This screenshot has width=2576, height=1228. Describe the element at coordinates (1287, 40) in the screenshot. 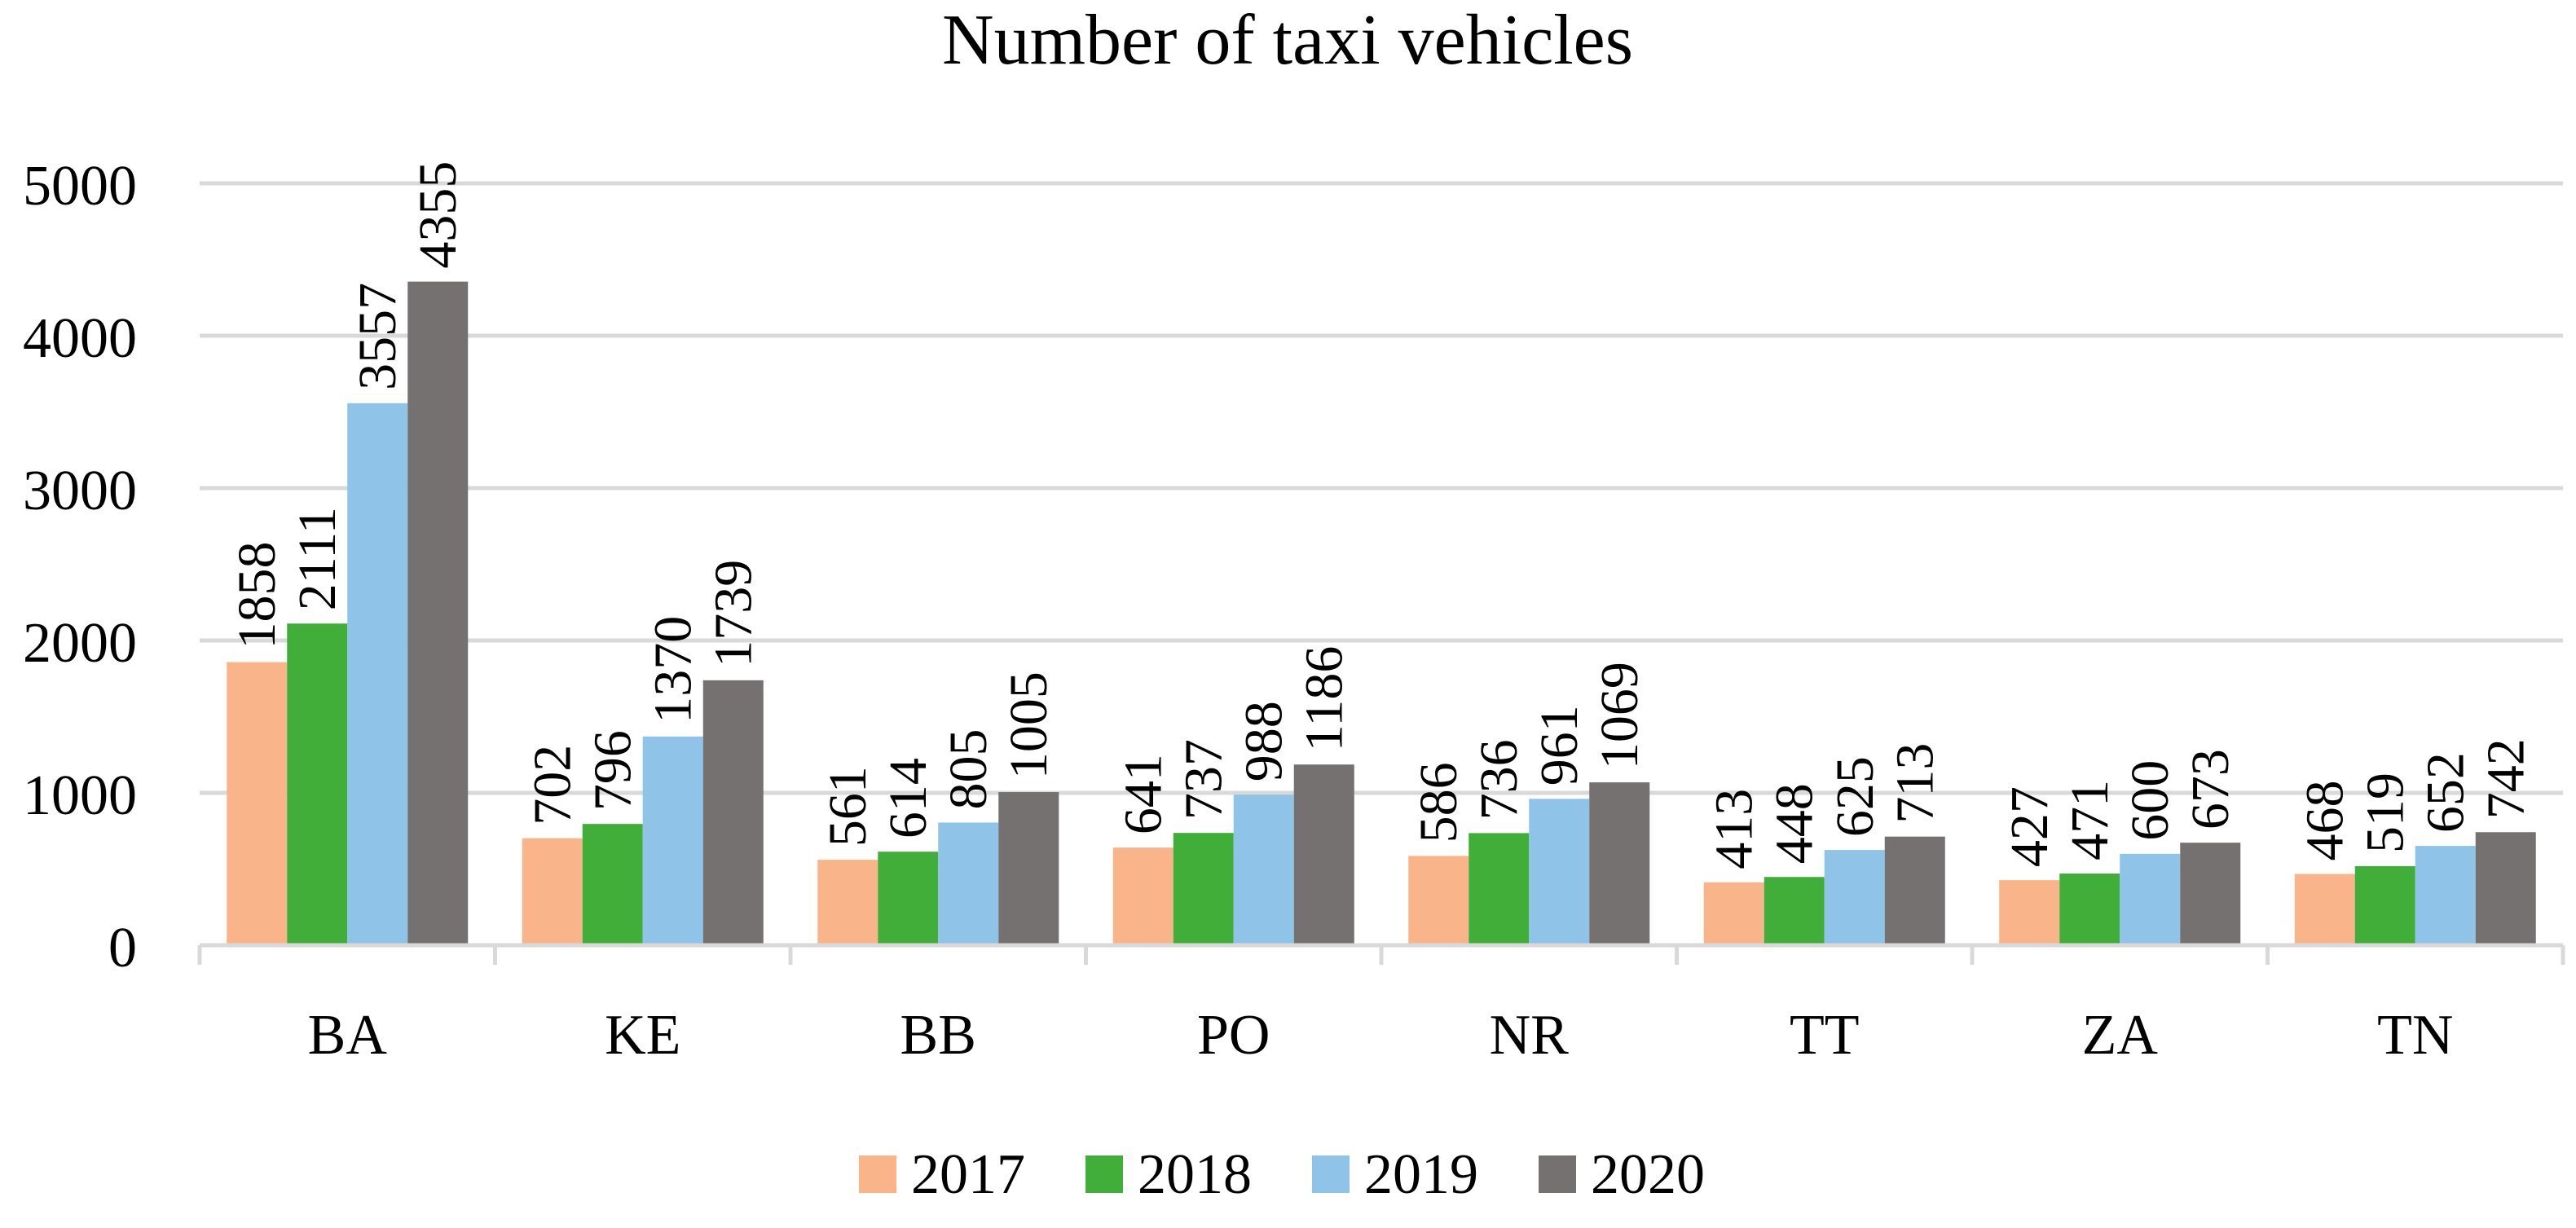

I see `chart-title: Number of taxi vehicles` at that location.